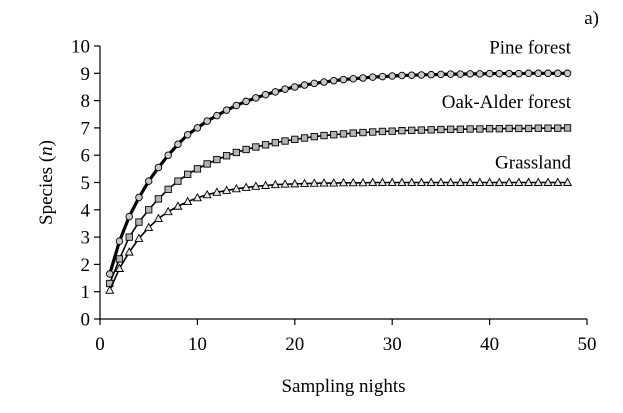  Describe the element at coordinates (86, 183) in the screenshot. I see `y-tick-label: 5` at that location.